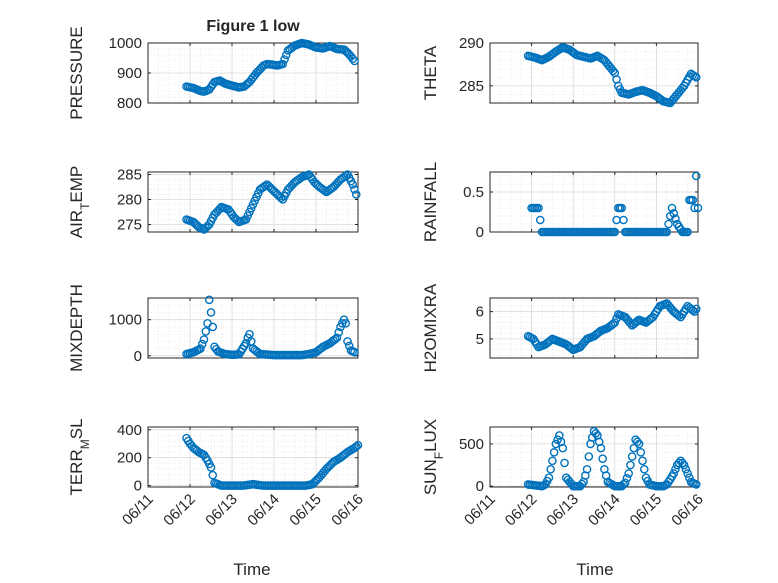 The image size is (778, 583). I want to click on y-tick-label: 800, so click(129, 103).